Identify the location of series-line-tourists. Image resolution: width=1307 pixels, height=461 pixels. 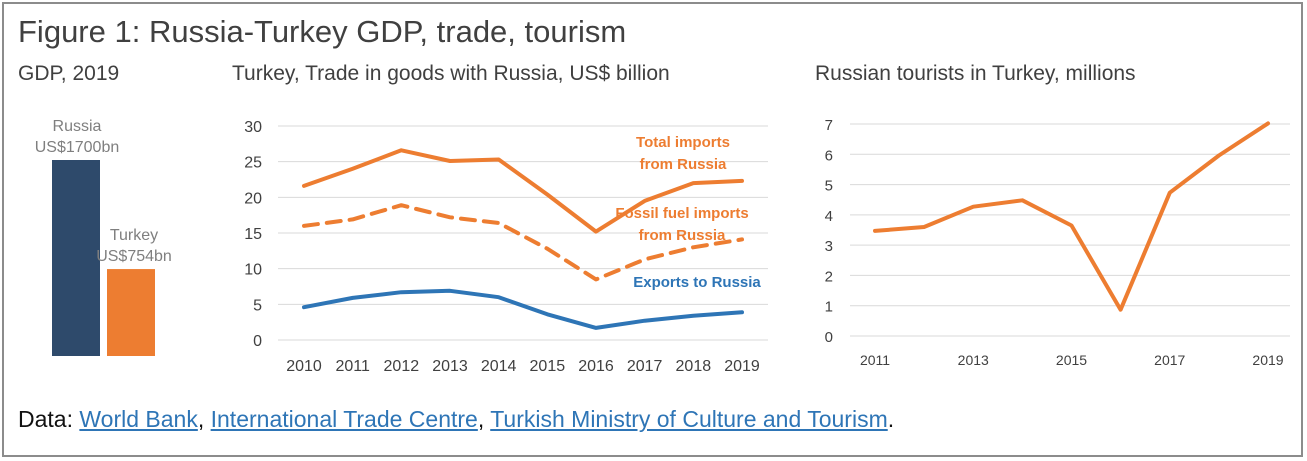
(1071, 216).